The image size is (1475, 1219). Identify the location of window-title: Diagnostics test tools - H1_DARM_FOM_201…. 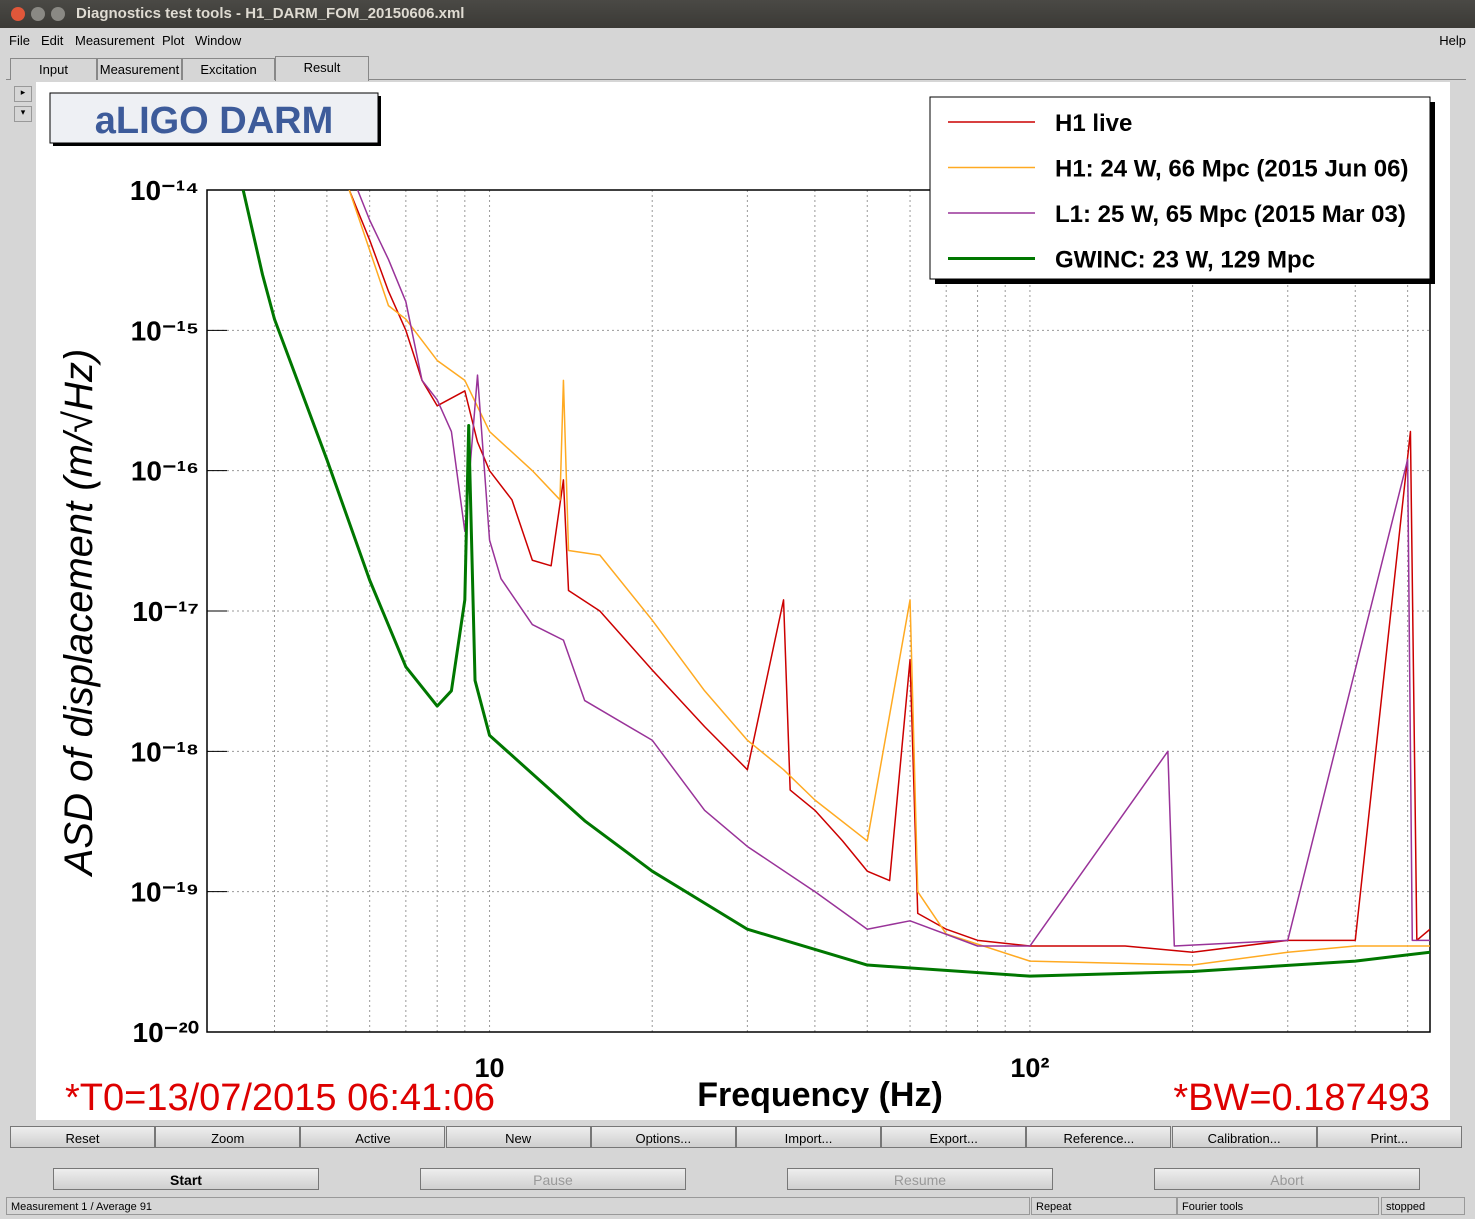
(270, 13).